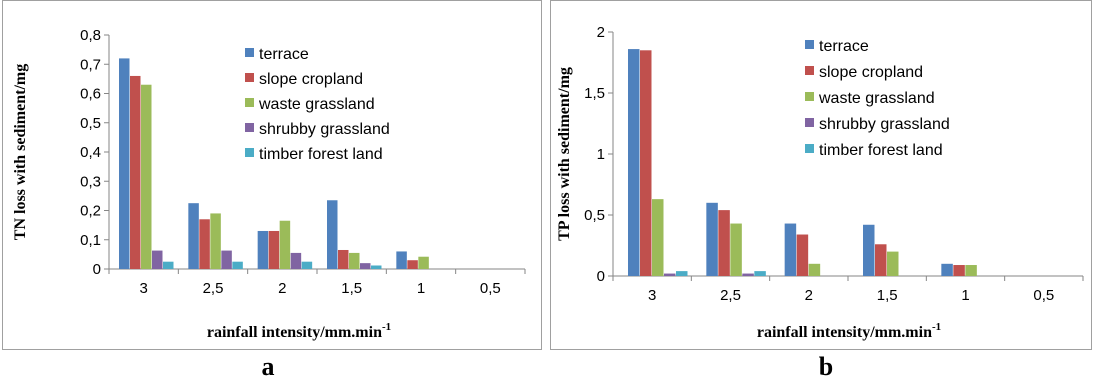  I want to click on y-axis-title: TP loss with sediment/mg, so click(564, 154).